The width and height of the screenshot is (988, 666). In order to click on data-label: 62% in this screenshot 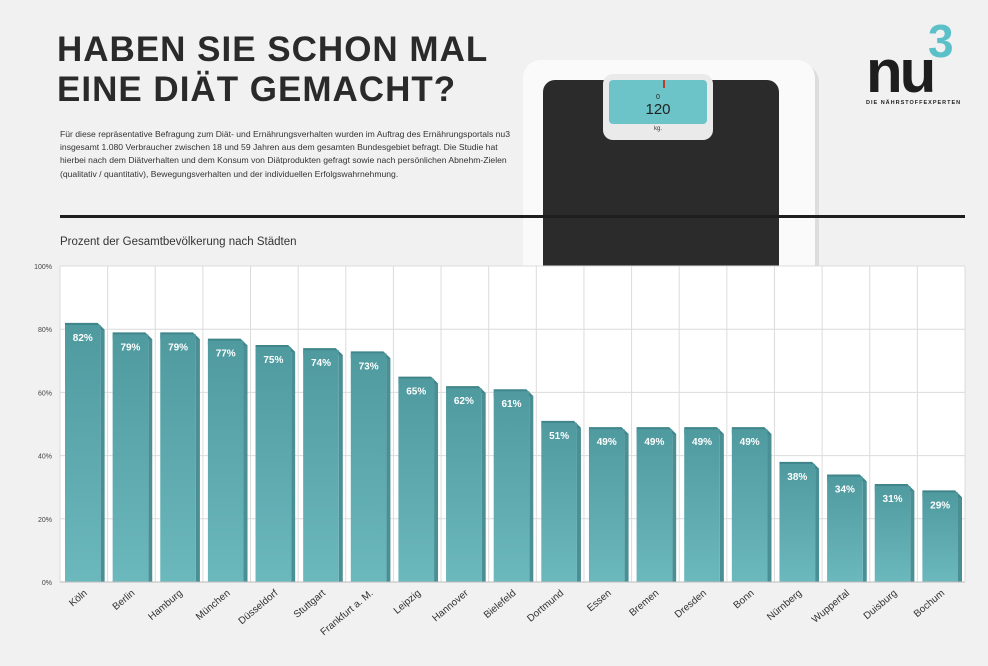, I will do `click(464, 401)`.